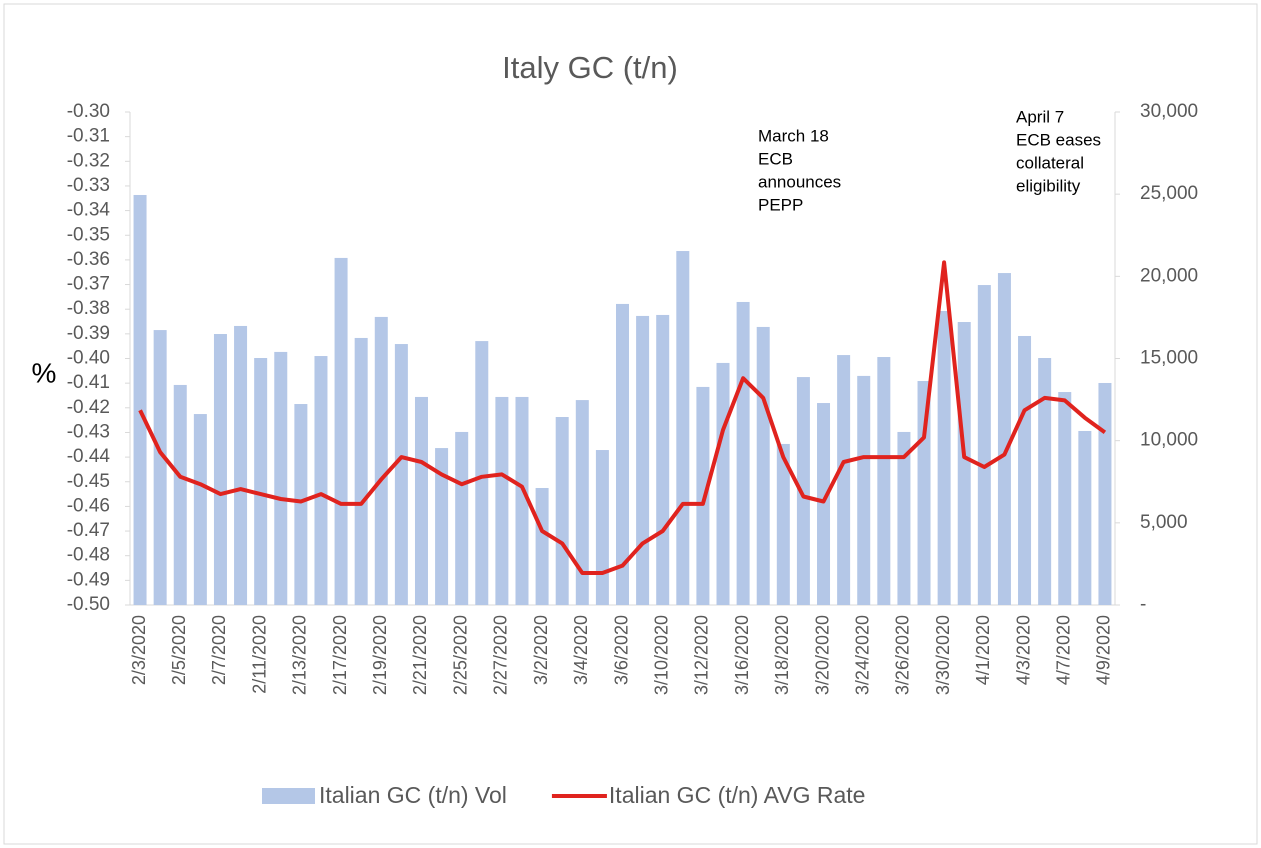 This screenshot has height=848, width=1261. I want to click on y2-tick-label: -, so click(1143, 604).